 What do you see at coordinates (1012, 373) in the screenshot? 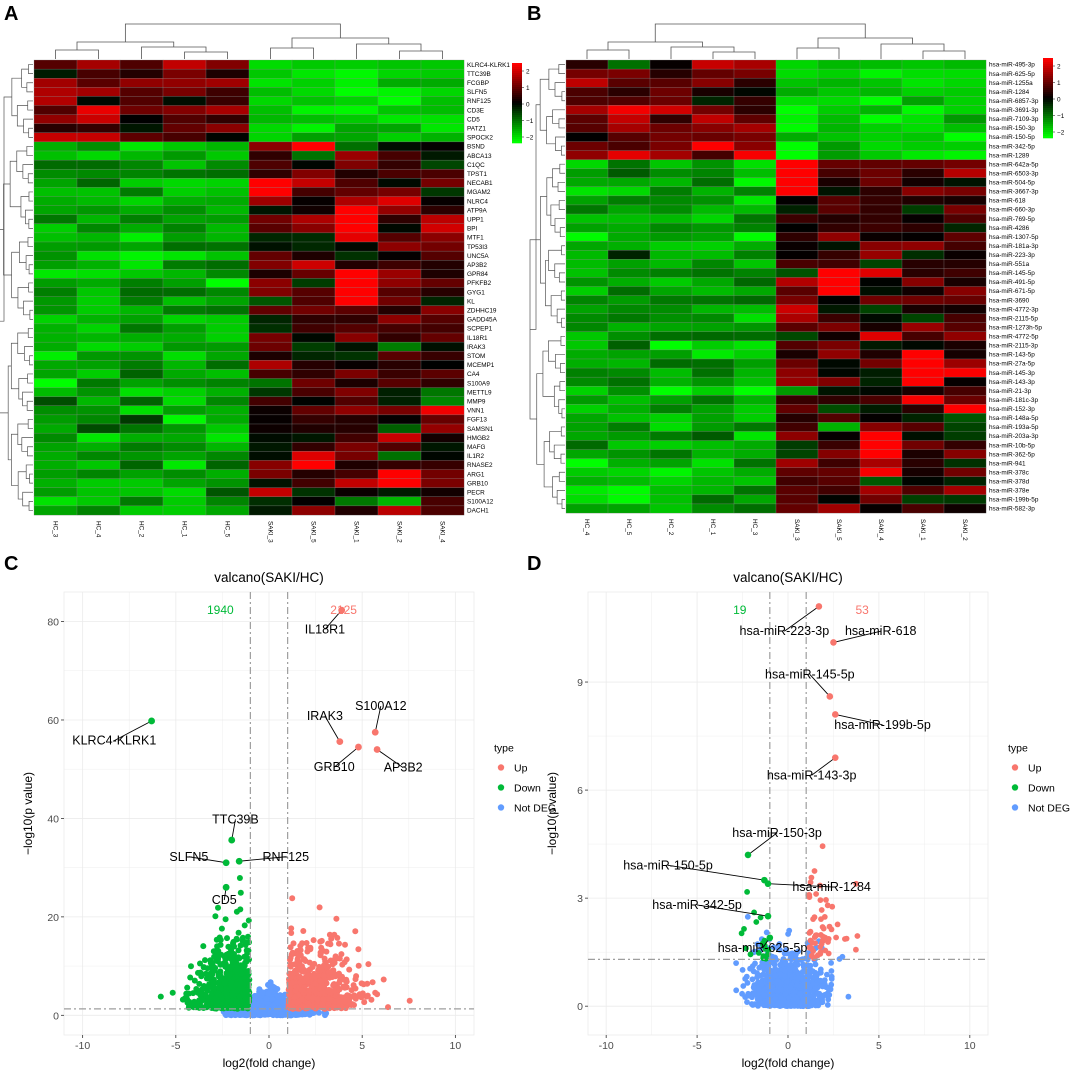
I see `row-label: hsa-miR-145-3p` at bounding box center [1012, 373].